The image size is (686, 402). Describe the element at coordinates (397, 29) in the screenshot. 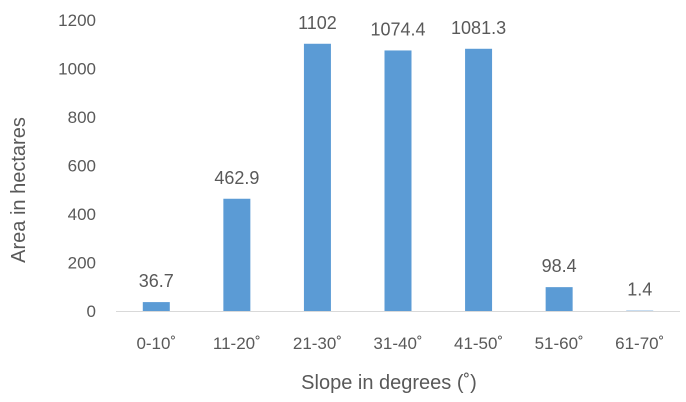

I see `data-label: 1074.4` at that location.